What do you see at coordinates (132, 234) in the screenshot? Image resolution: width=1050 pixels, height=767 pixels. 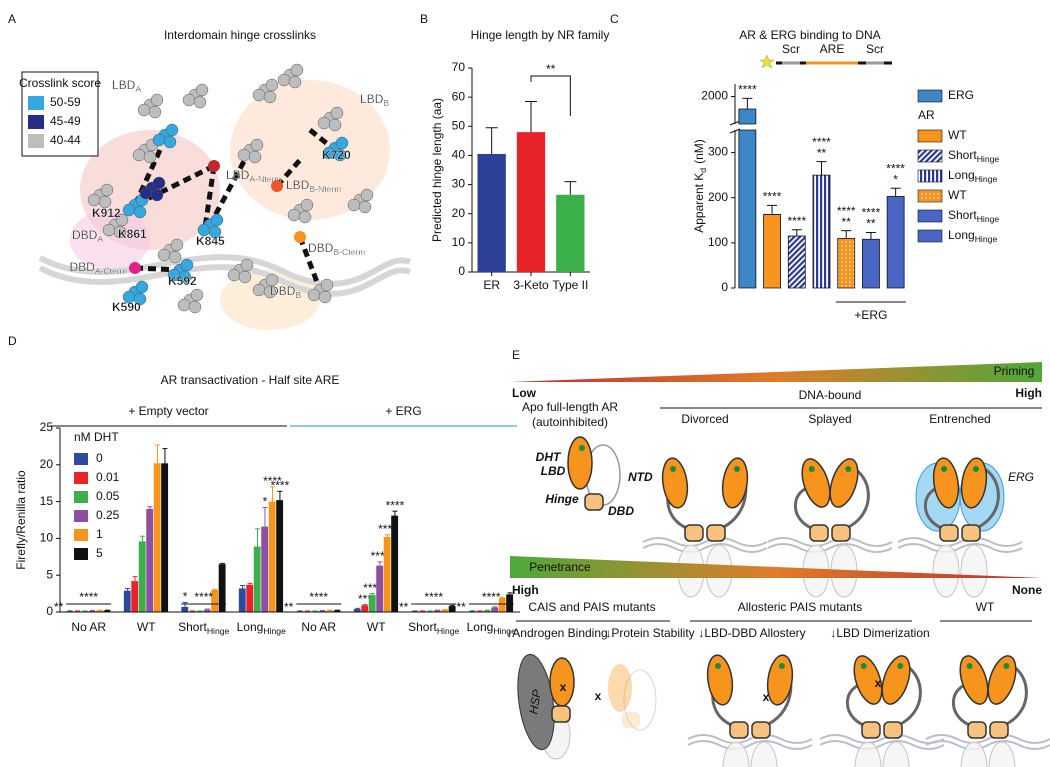 I see `structure-label: K861` at bounding box center [132, 234].